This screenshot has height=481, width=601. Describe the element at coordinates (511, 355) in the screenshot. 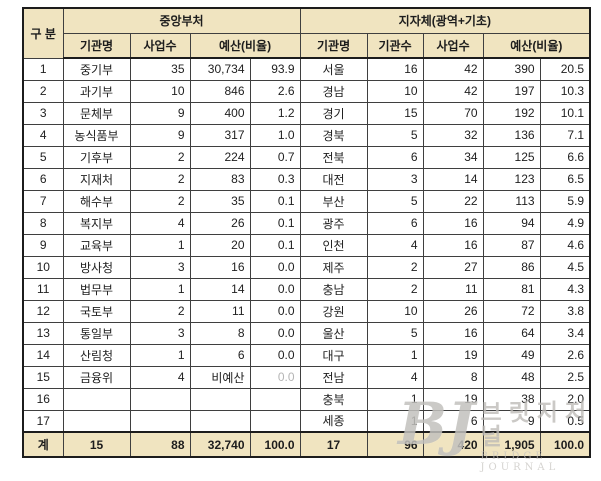

I see `local-budget: 49` at that location.